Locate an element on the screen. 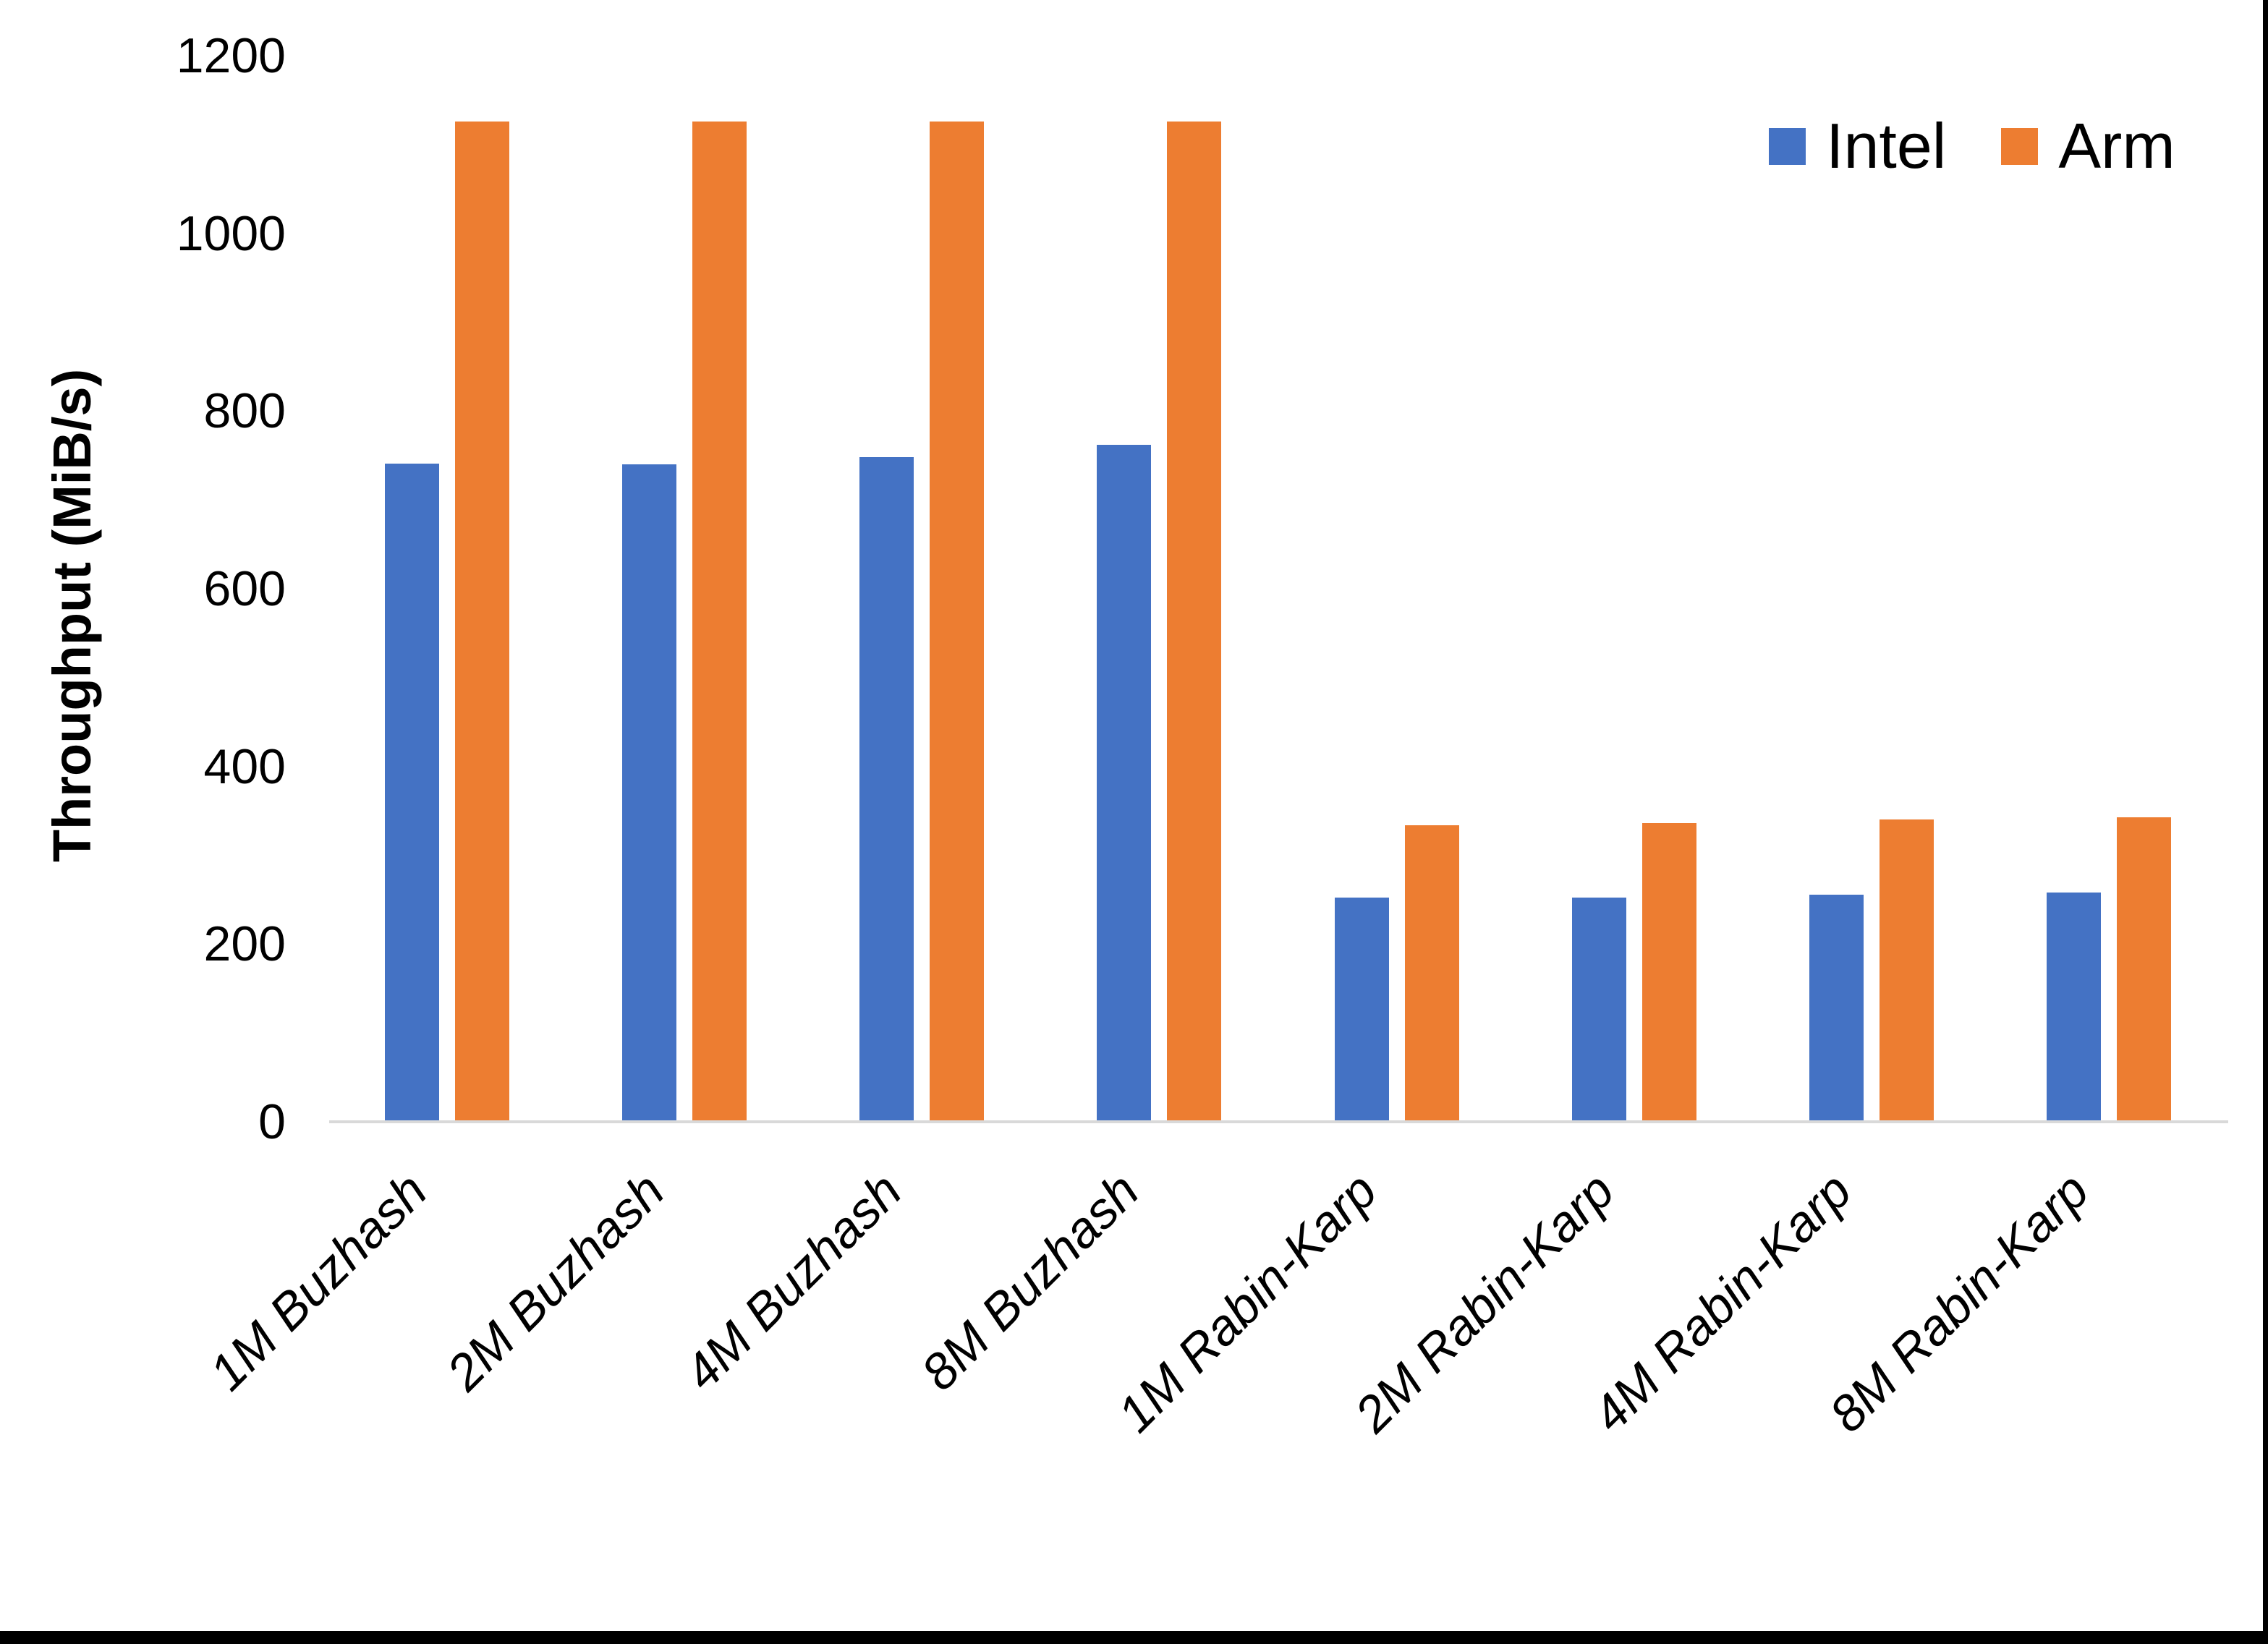 Image resolution: width=2268 pixels, height=1644 pixels. x-axis-line is located at coordinates (1278, 1121).